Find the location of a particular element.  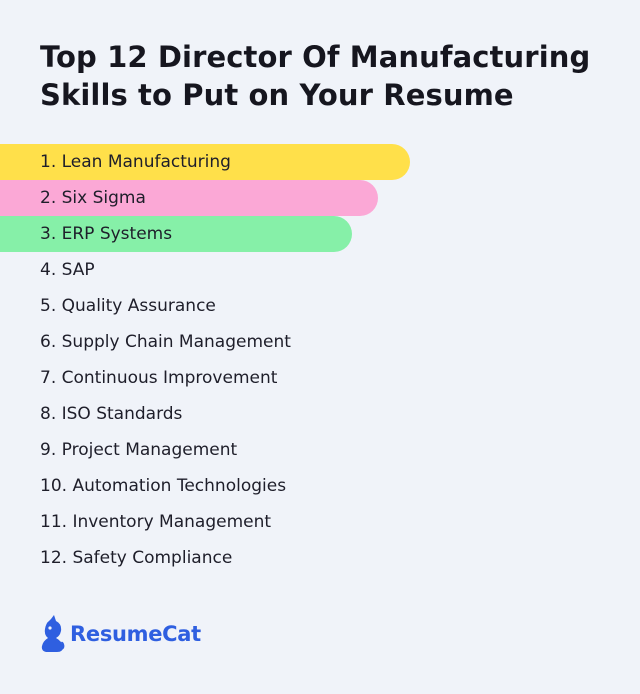

skill-item: 1. Lean Manufacturing is located at coordinates (205, 162).